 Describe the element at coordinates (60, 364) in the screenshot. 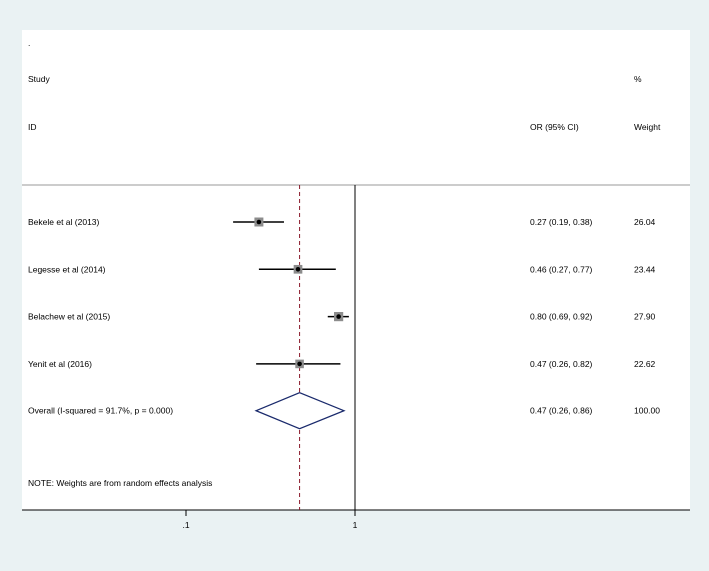

I see `study-label: Yenit et al (2016)` at that location.